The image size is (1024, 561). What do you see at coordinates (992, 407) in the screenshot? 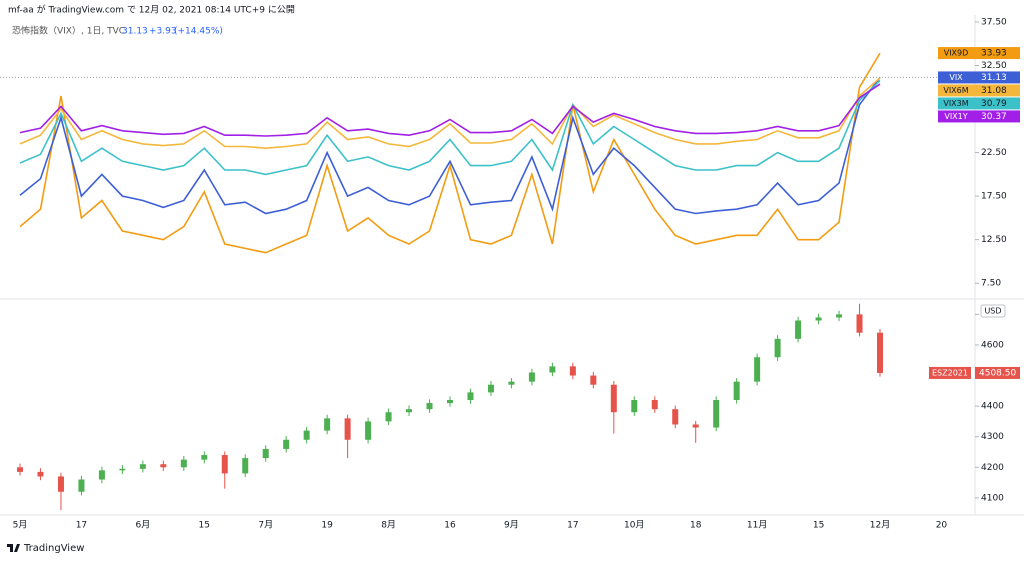
I see `y-tick-label: 4400` at bounding box center [992, 407].